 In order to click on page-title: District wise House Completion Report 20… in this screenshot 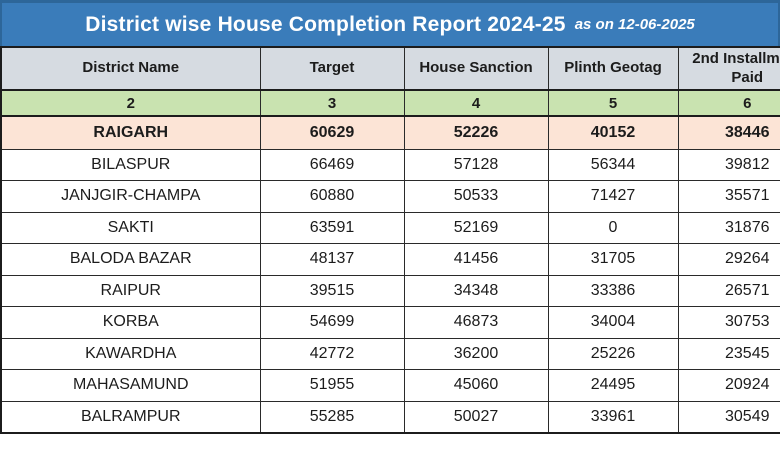, I will do `click(325, 24)`.